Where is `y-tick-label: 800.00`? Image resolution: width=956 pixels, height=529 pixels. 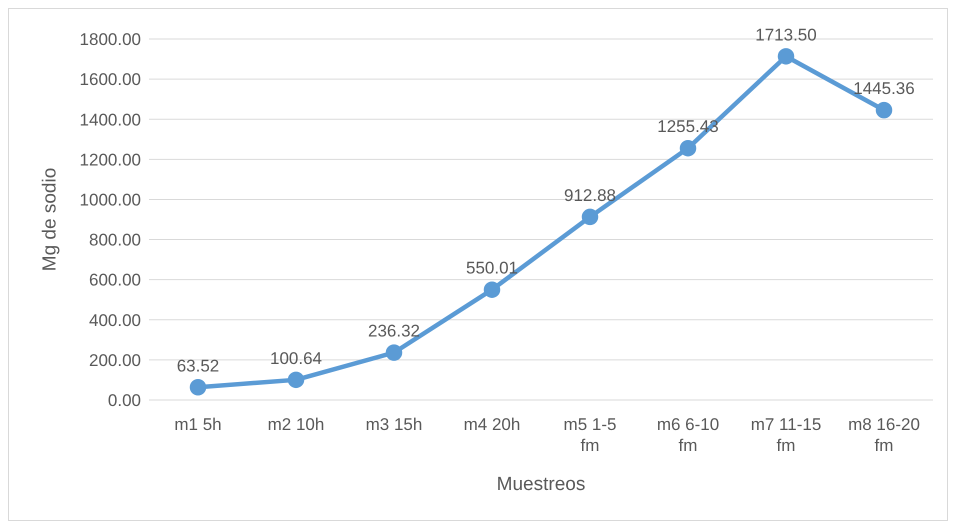 y-tick-label: 800.00 is located at coordinates (115, 240).